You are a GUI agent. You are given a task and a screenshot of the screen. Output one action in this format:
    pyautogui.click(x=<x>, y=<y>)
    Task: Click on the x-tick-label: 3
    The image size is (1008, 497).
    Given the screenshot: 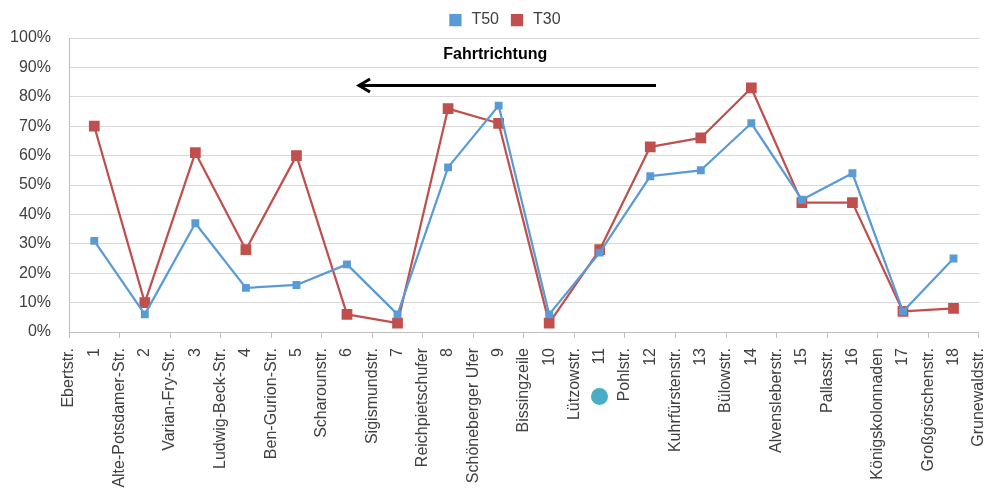 What is the action you would take?
    pyautogui.click(x=194, y=352)
    